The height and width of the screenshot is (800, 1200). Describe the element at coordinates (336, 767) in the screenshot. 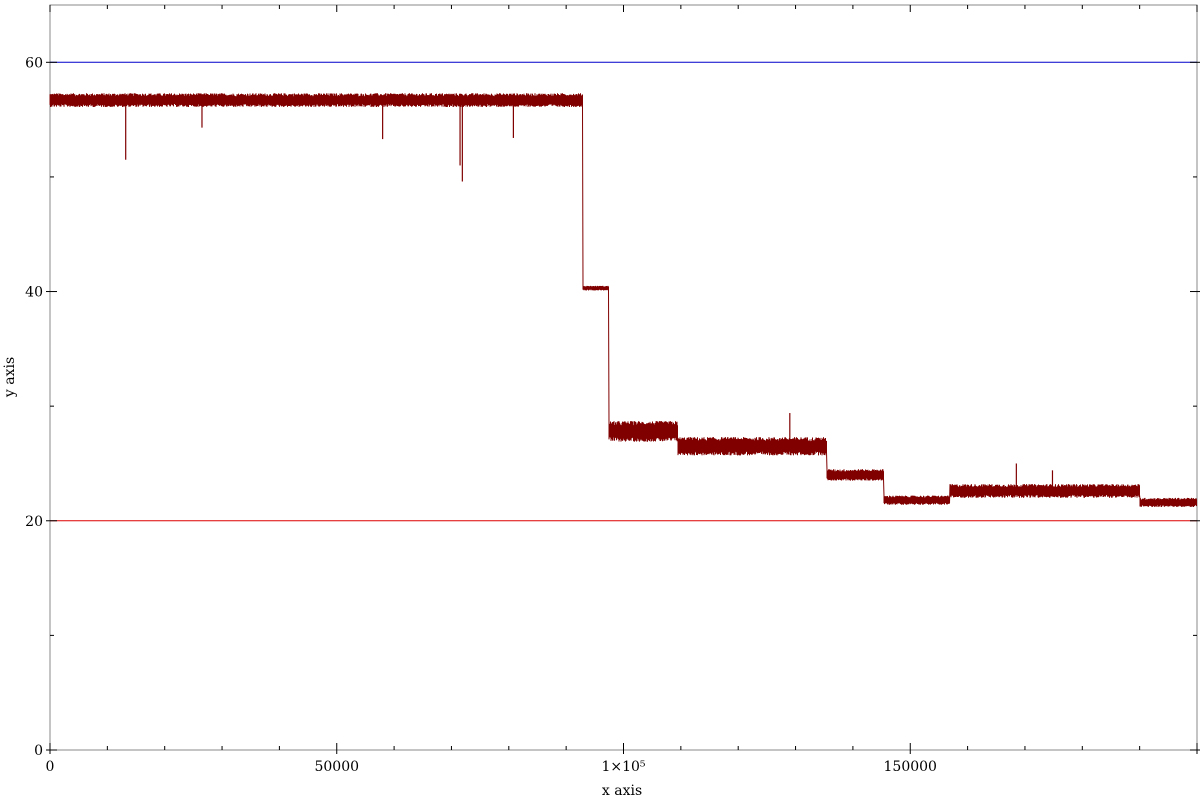

I see `x-tick-label: 50000` at that location.